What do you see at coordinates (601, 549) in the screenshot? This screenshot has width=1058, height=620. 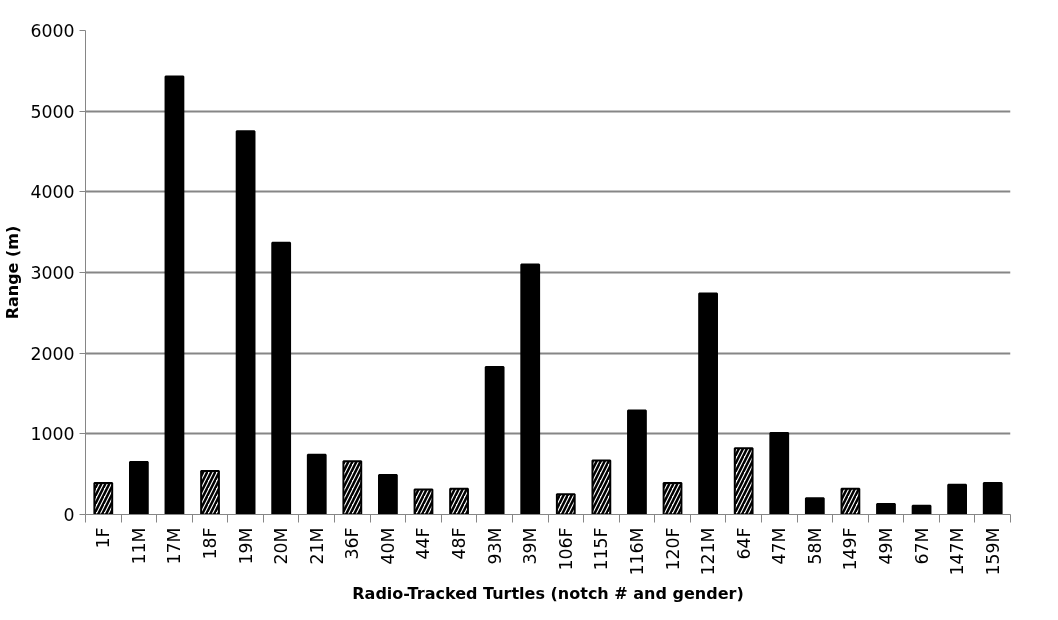 I see `x-tick-label: 115F` at bounding box center [601, 549].